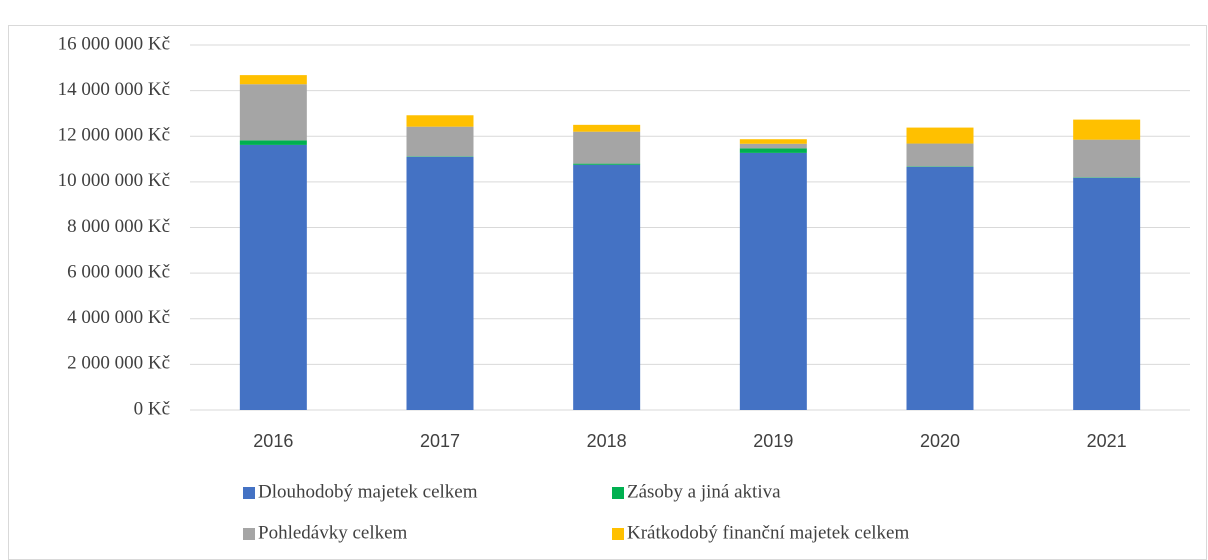  What do you see at coordinates (114, 43) in the screenshot?
I see `y-tick-label: 16 000 000 Kč` at bounding box center [114, 43].